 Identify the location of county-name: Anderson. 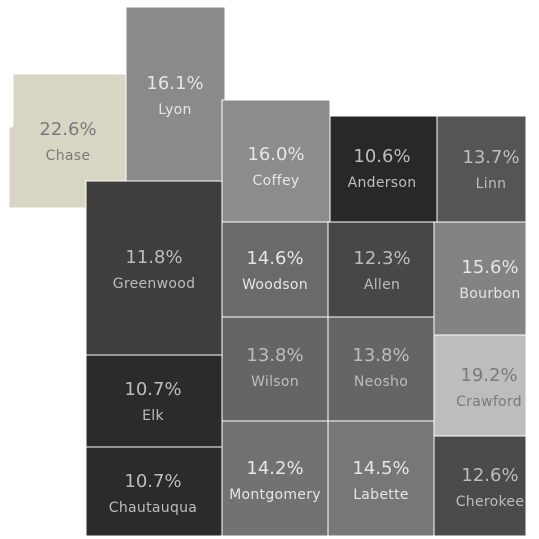
(382, 183).